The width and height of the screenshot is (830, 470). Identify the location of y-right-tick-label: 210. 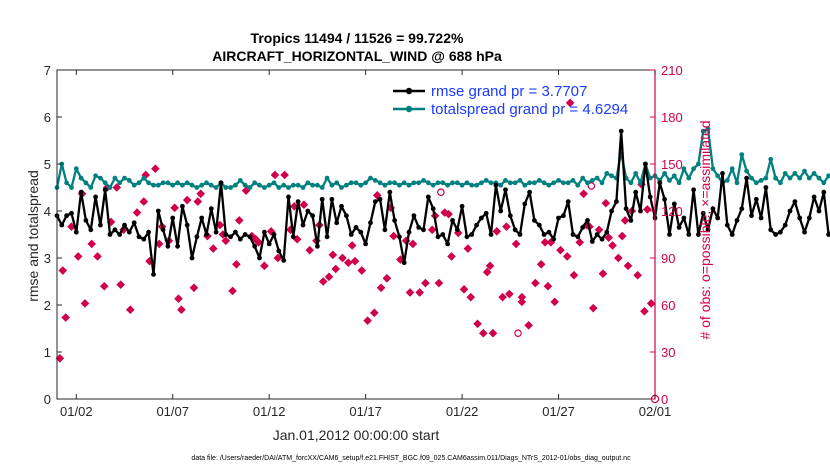
(672, 70).